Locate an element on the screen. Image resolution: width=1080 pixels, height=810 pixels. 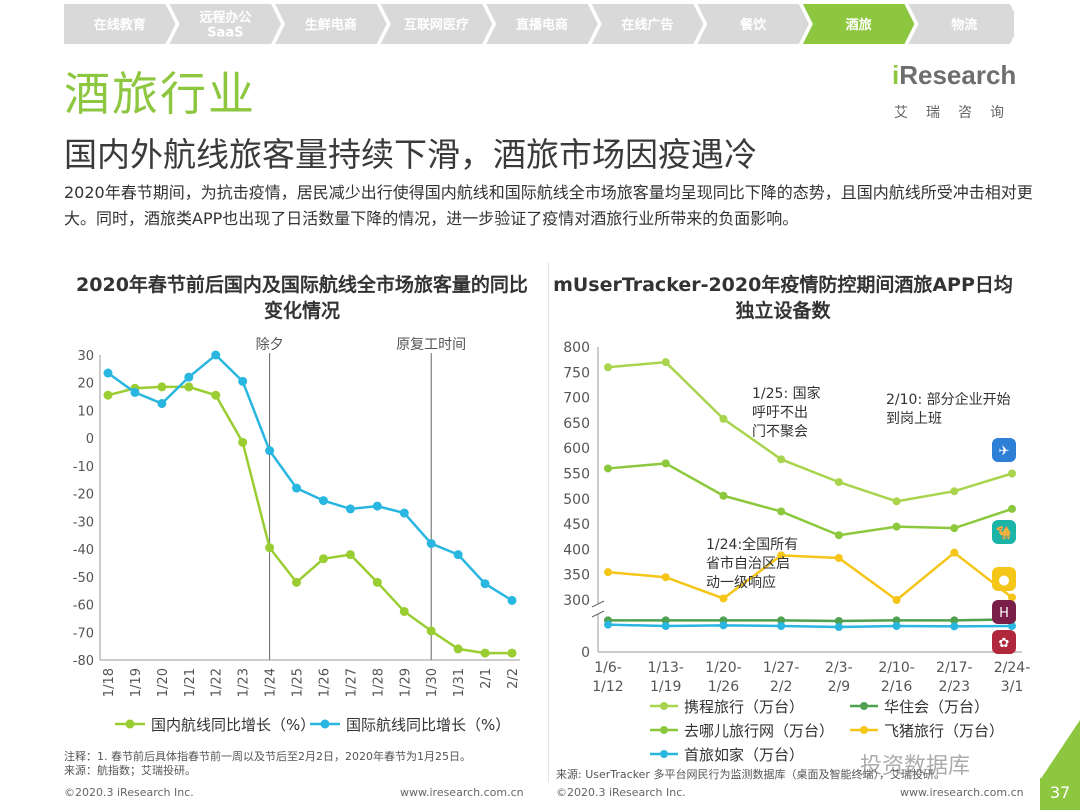
nav-tab-label: 酒旅 is located at coordinates (859, 25).